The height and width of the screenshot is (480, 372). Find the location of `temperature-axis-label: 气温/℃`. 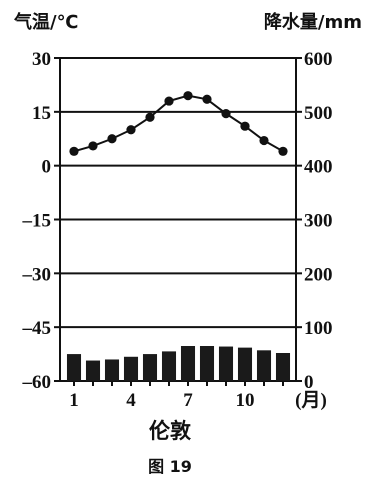

temperature-axis-label: 气温/℃ is located at coordinates (45, 22).